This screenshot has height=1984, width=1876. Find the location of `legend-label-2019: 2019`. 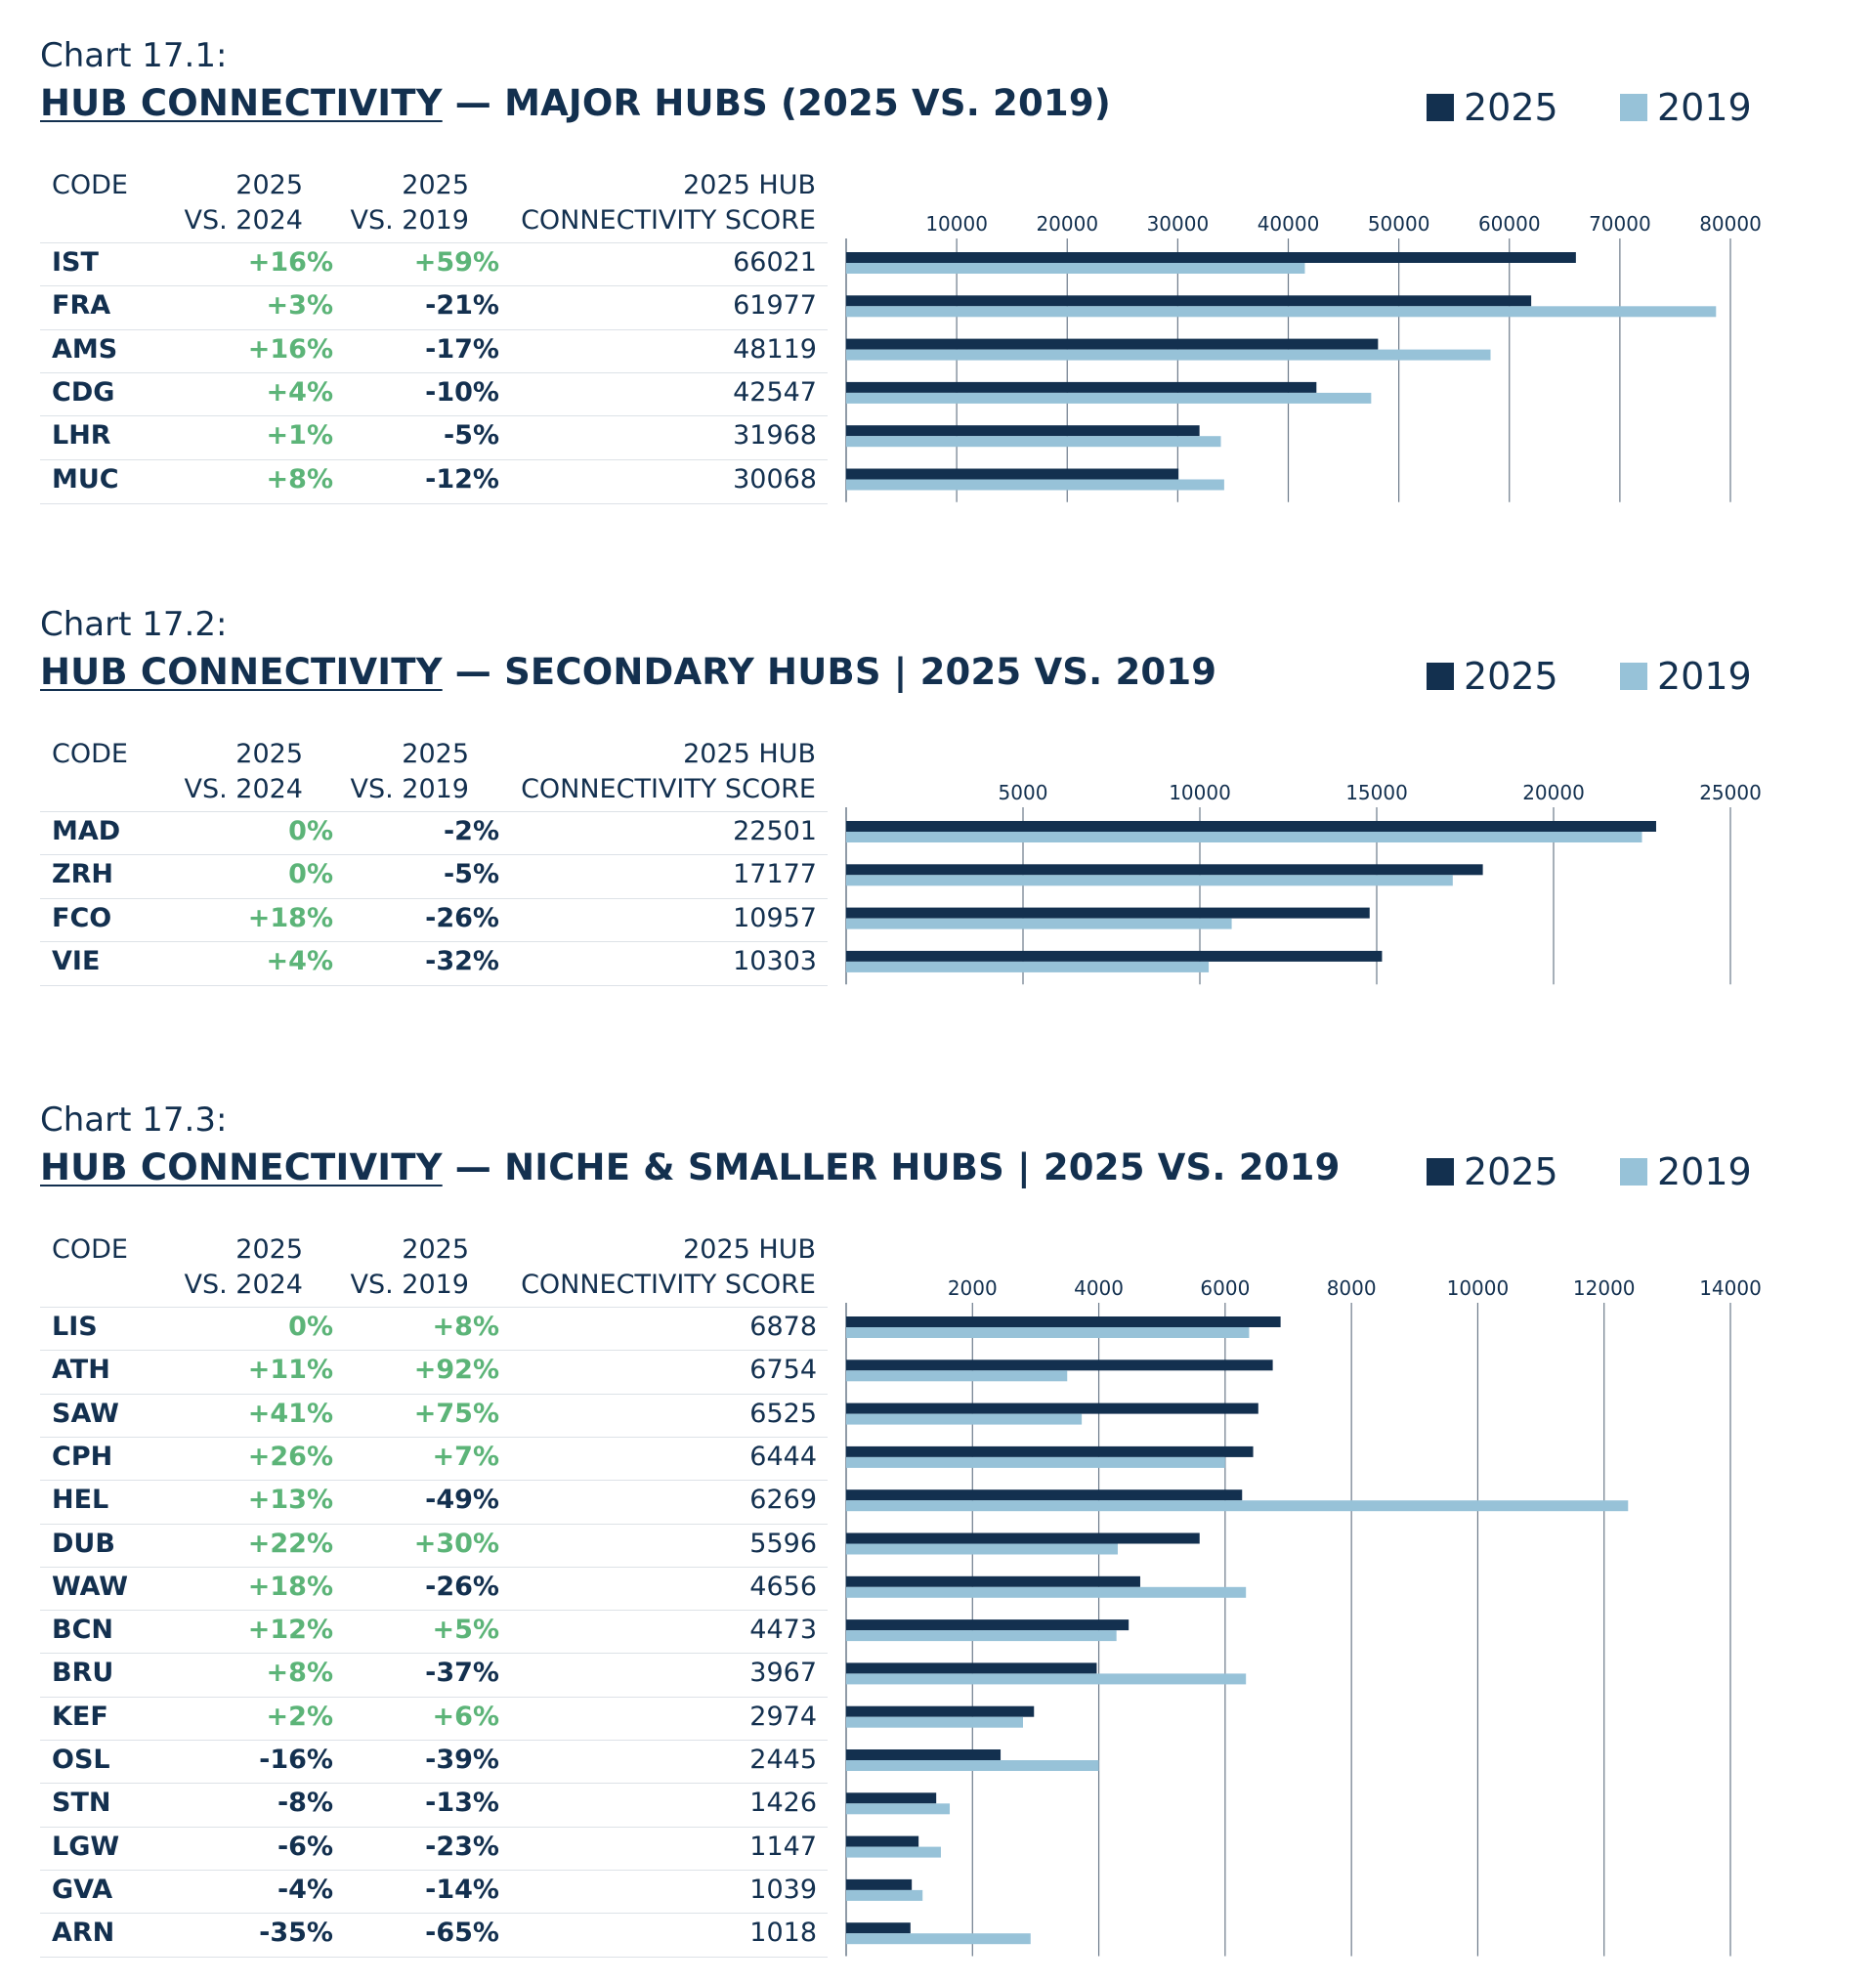

legend-label-2019: 2019 is located at coordinates (1704, 676).